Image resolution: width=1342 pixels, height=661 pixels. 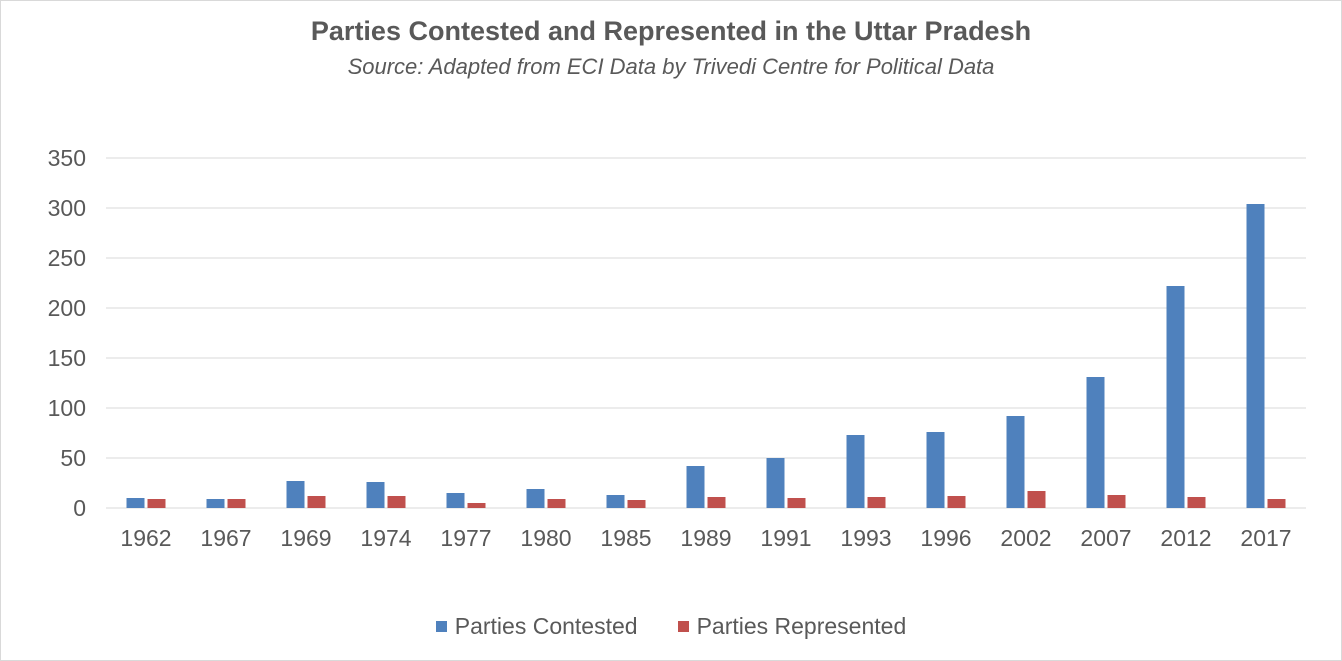 I want to click on x-tick-label: 1969, so click(x=305, y=538).